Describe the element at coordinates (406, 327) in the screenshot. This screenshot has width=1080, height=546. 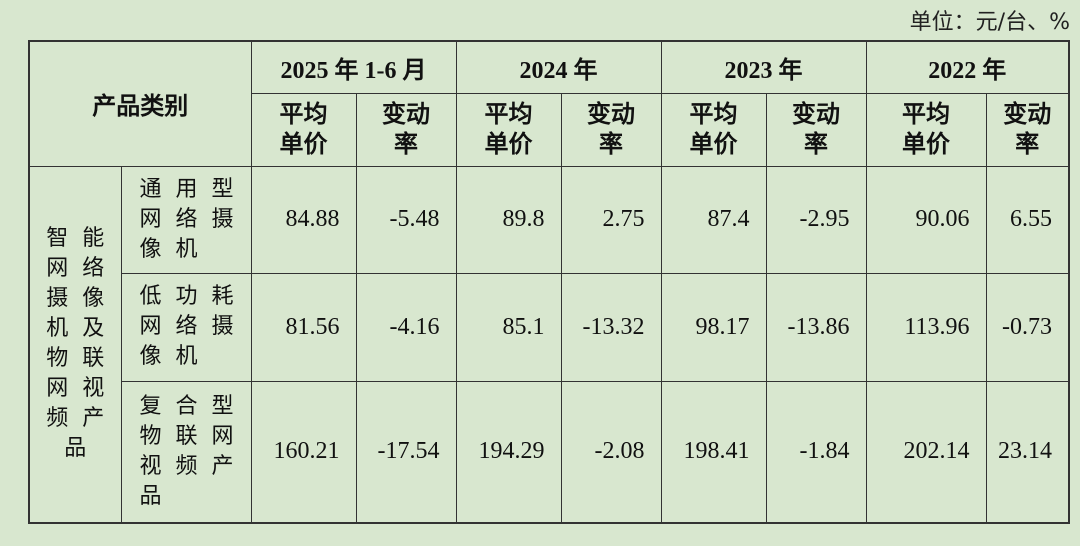
I see `value-cell: -4.16` at that location.